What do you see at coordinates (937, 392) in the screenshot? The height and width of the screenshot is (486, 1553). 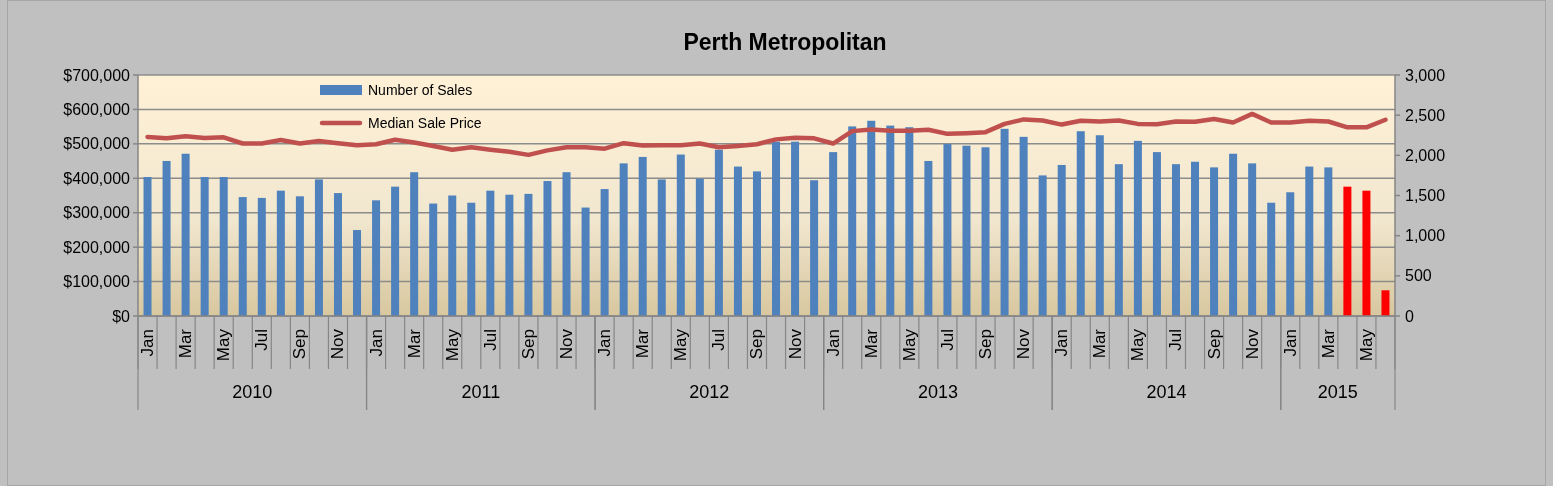 I see `text: 2013` at bounding box center [937, 392].